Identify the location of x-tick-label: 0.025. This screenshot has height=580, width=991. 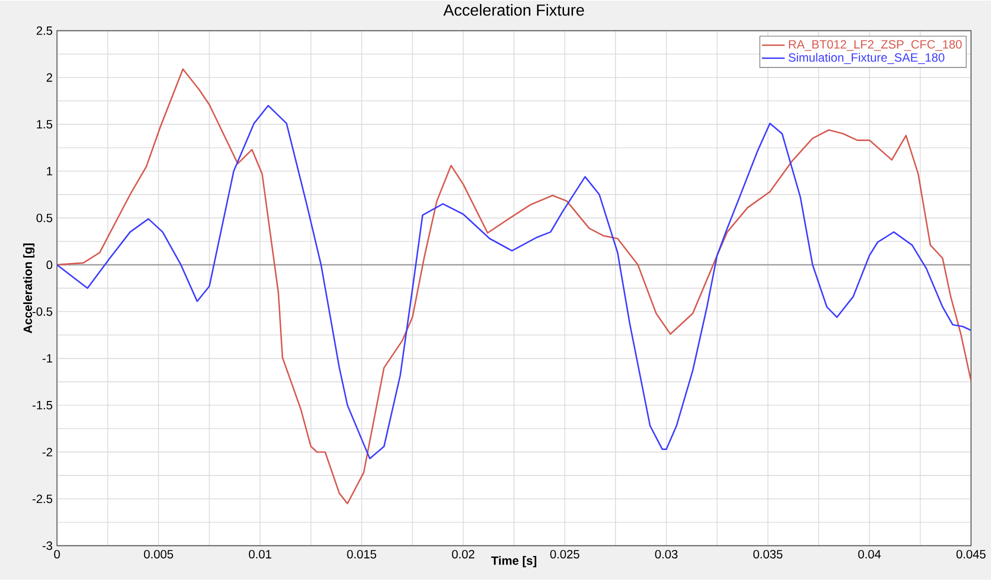
(565, 554).